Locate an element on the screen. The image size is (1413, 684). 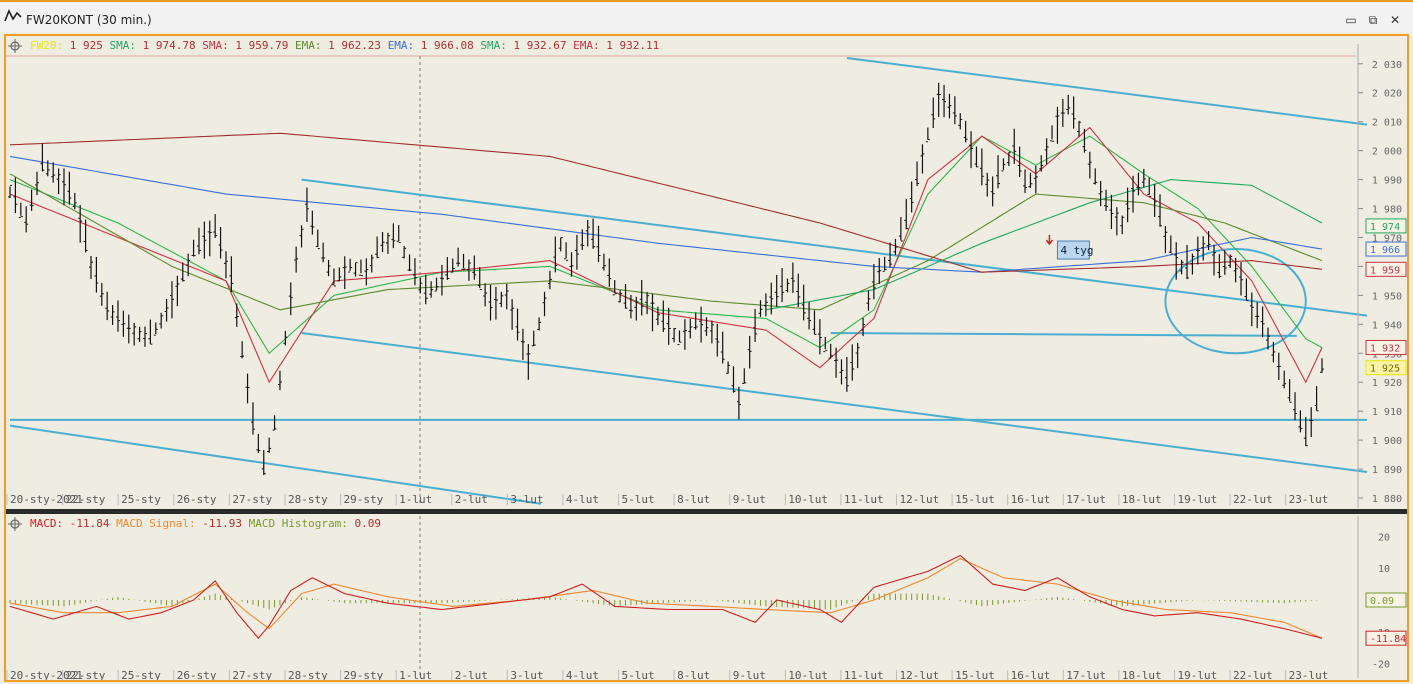
x-tick-label: 9-lut is located at coordinates (749, 674).